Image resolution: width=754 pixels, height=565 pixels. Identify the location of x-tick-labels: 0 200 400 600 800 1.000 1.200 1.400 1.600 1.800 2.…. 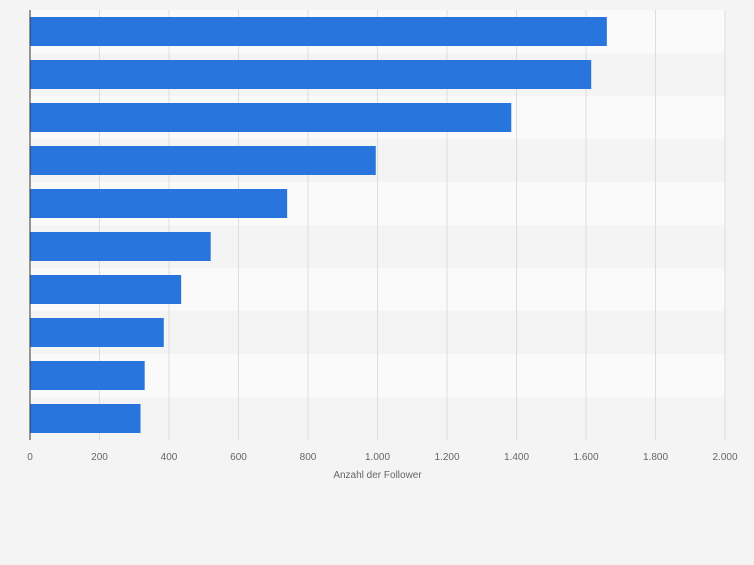
(382, 457).